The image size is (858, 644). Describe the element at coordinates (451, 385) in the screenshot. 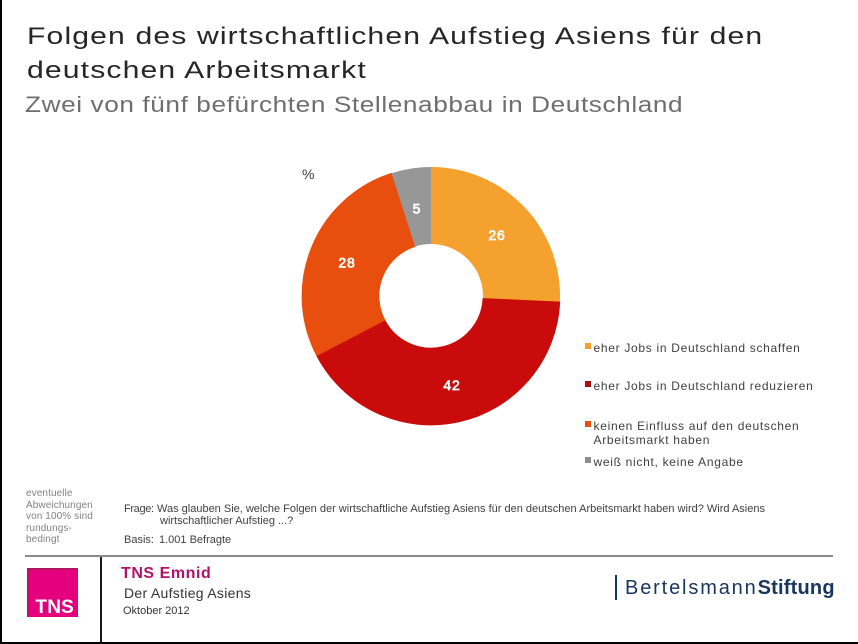

I see `svg-text: 42` at that location.